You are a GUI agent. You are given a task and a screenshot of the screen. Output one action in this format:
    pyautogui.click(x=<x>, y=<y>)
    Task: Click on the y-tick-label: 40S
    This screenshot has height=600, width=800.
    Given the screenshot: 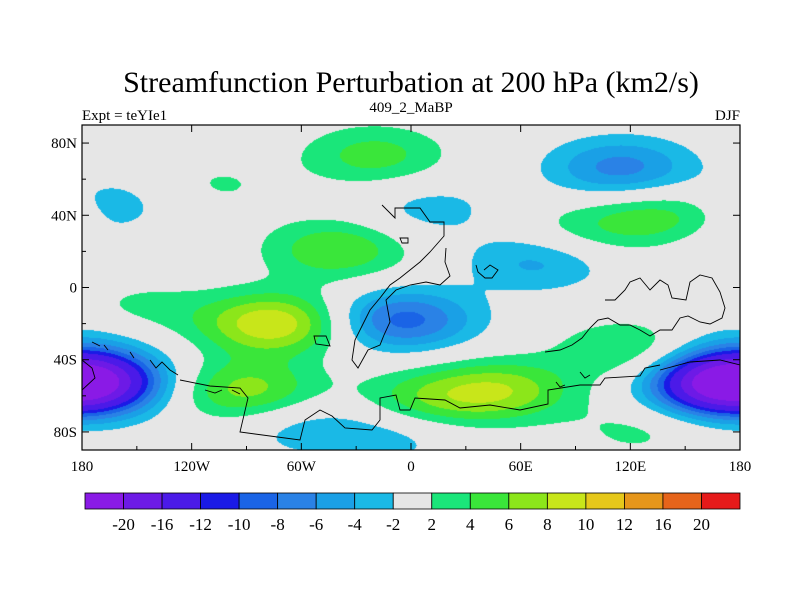 What is the action you would take?
    pyautogui.click(x=65, y=361)
    